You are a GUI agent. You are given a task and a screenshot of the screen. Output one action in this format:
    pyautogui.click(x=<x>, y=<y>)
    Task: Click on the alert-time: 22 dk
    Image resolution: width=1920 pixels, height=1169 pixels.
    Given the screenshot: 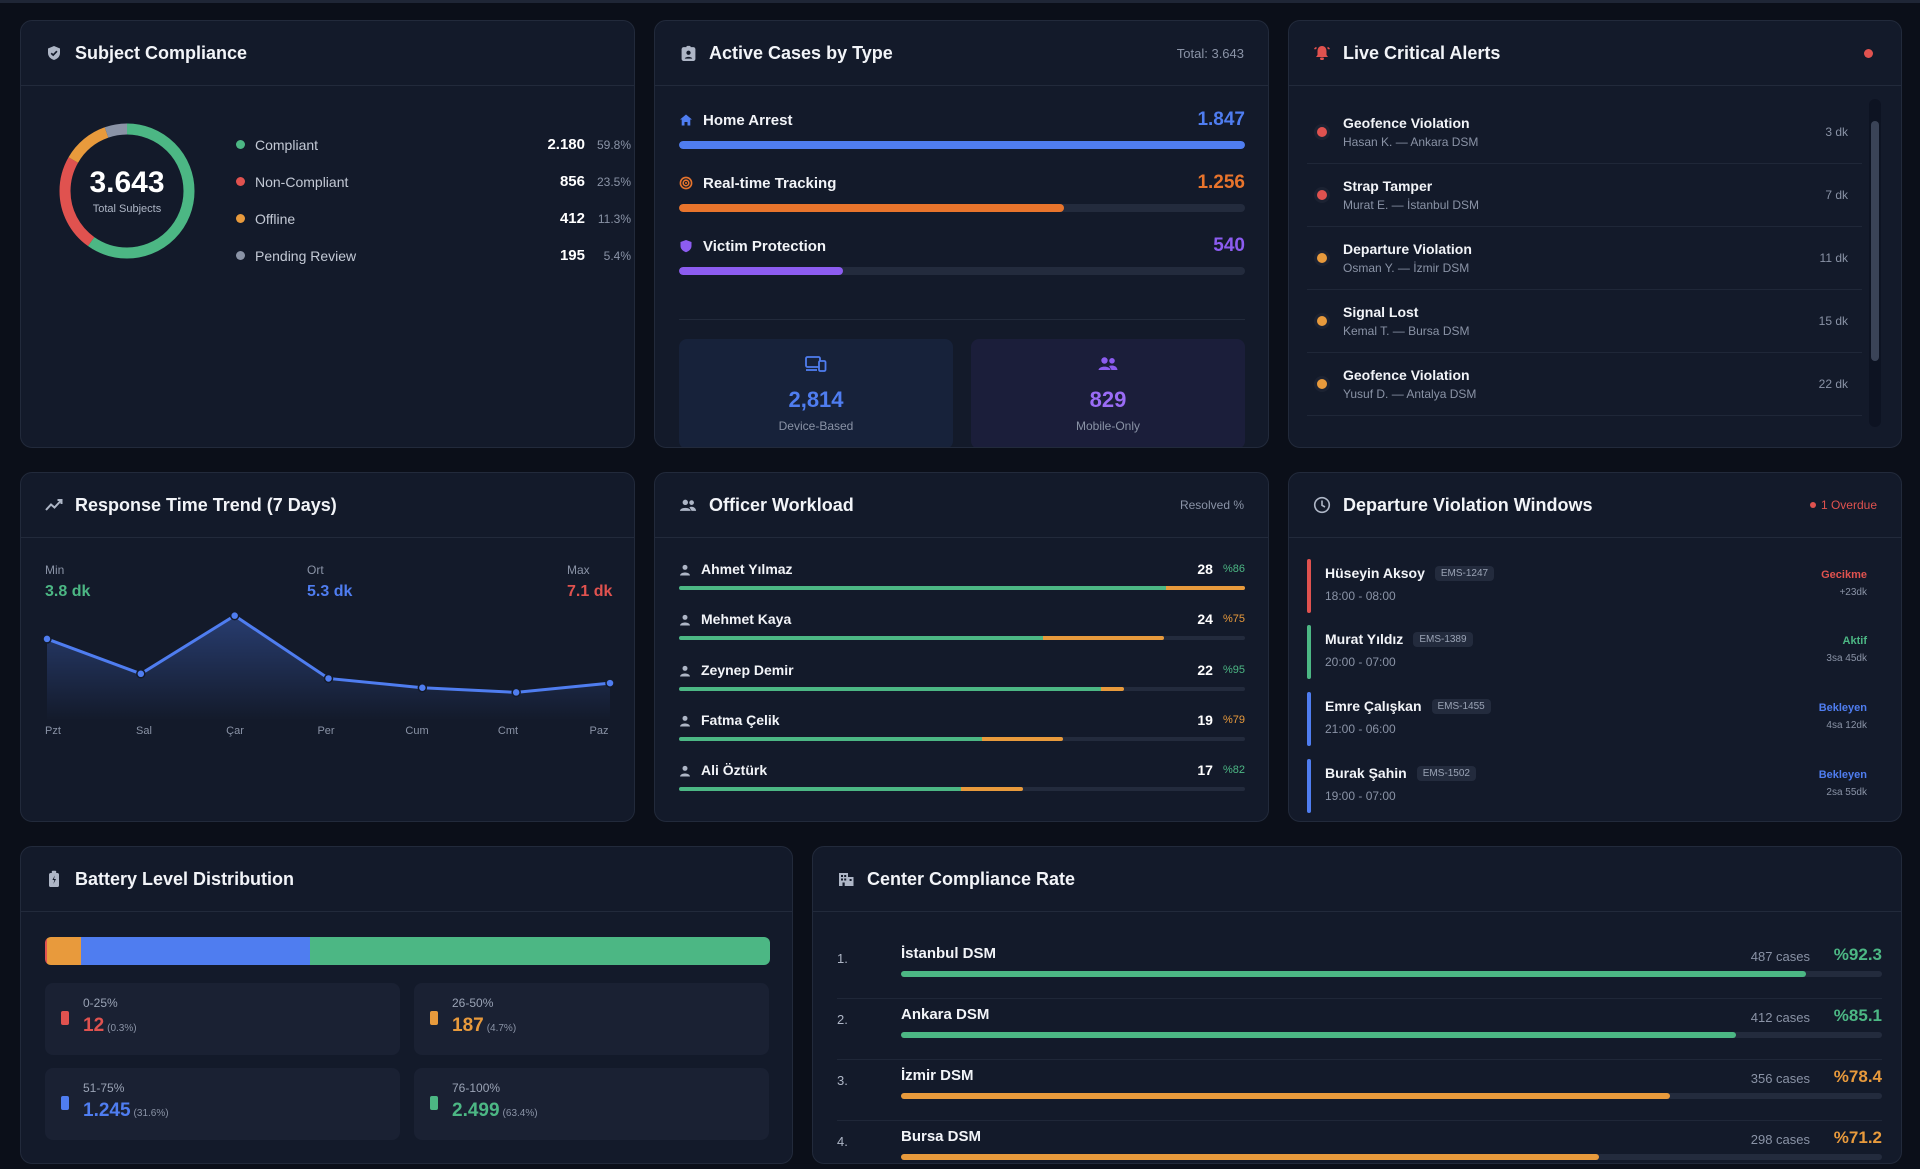 What is the action you would take?
    pyautogui.click(x=1833, y=384)
    